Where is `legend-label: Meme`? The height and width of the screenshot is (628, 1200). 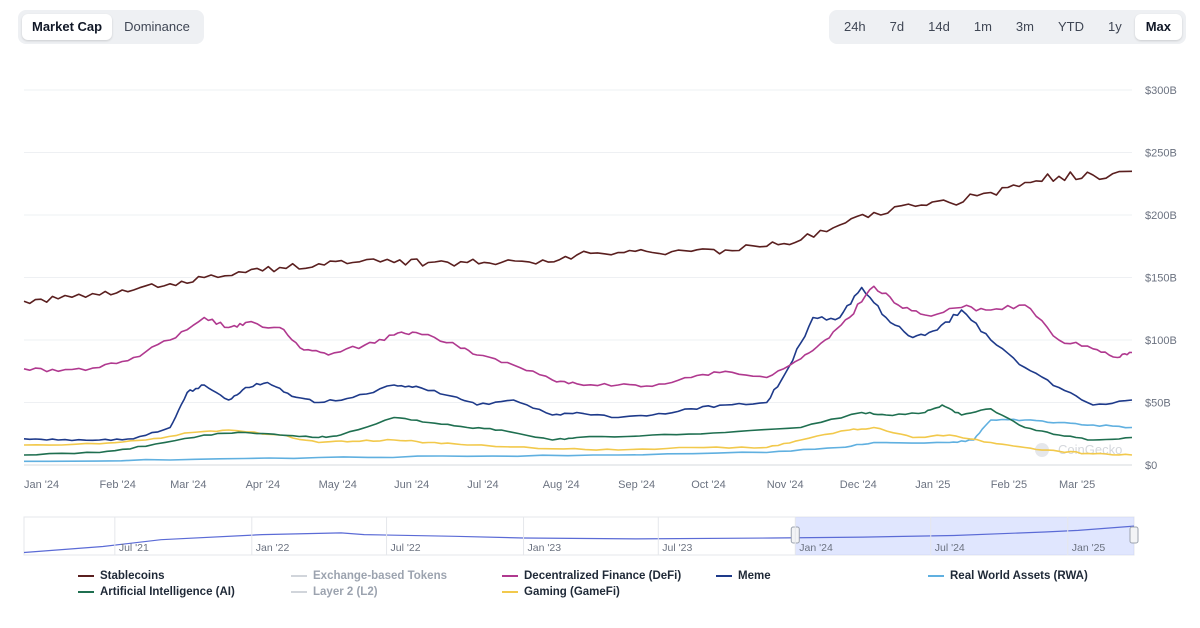
legend-label: Meme is located at coordinates (754, 576).